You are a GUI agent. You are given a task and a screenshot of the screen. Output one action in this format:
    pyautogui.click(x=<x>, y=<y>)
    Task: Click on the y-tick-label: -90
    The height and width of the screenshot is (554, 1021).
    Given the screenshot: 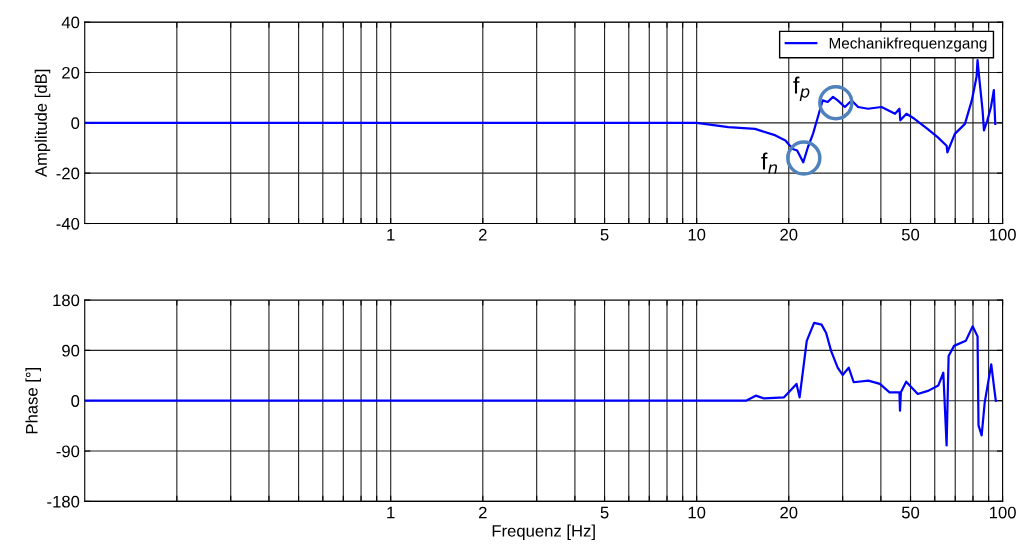 What is the action you would take?
    pyautogui.click(x=68, y=451)
    